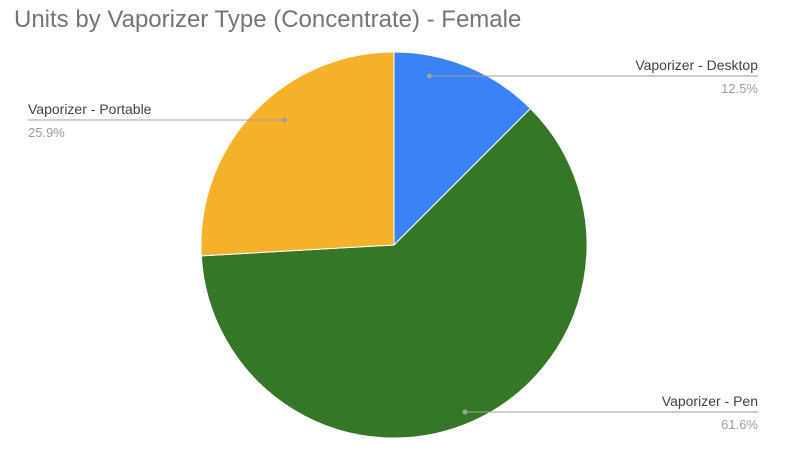 The width and height of the screenshot is (795, 454). I want to click on slice-label: Vaporizer - Pen, so click(710, 401).